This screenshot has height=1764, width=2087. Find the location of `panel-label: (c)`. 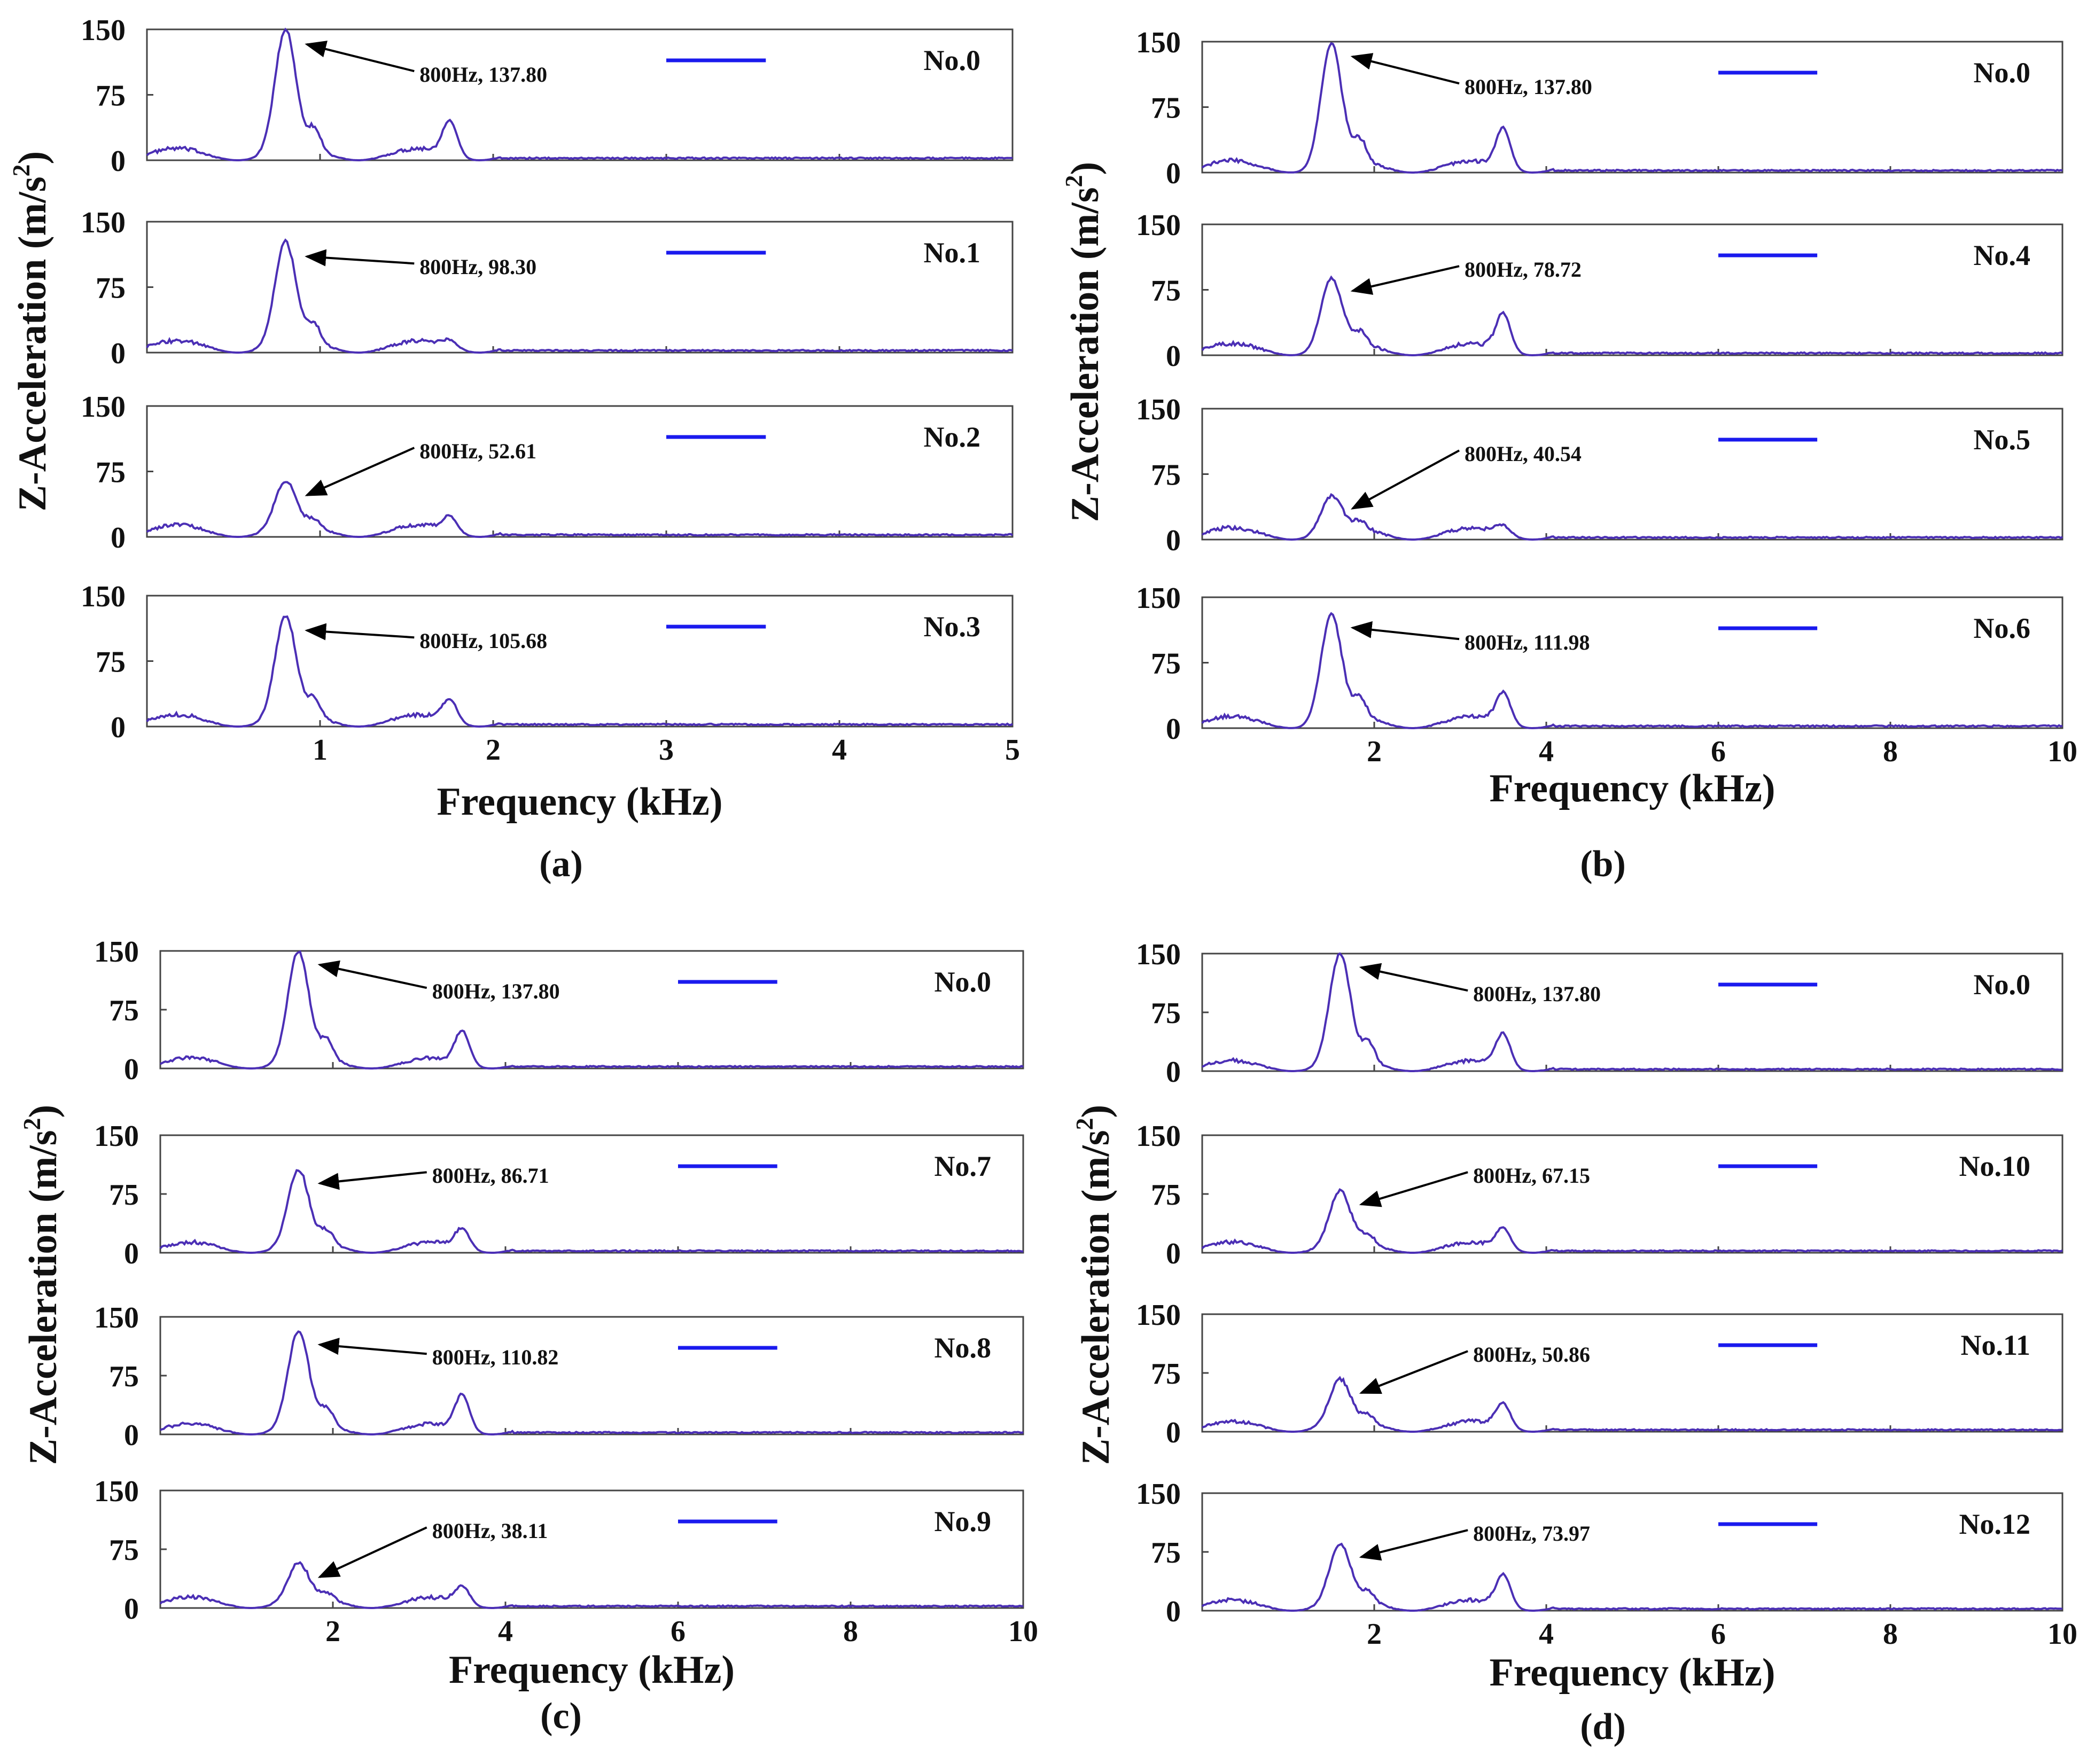

panel-label: (c) is located at coordinates (561, 1716).